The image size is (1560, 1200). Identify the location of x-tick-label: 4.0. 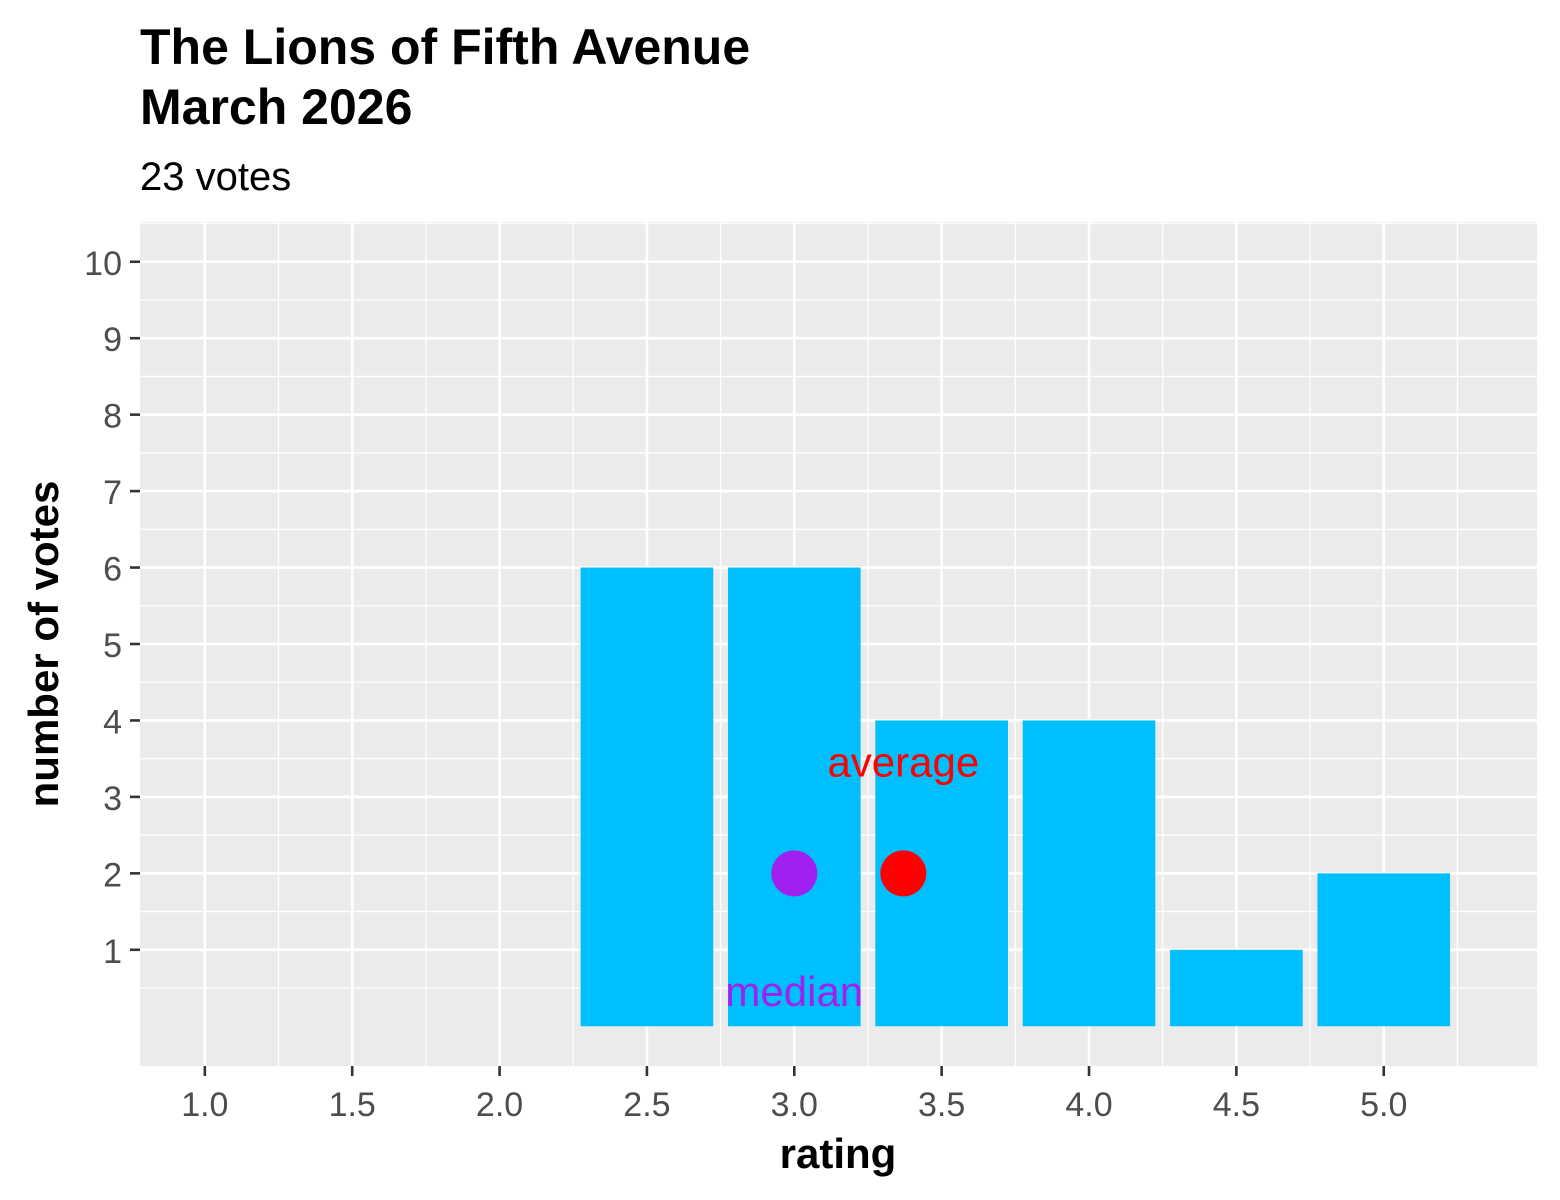
(1088, 1105).